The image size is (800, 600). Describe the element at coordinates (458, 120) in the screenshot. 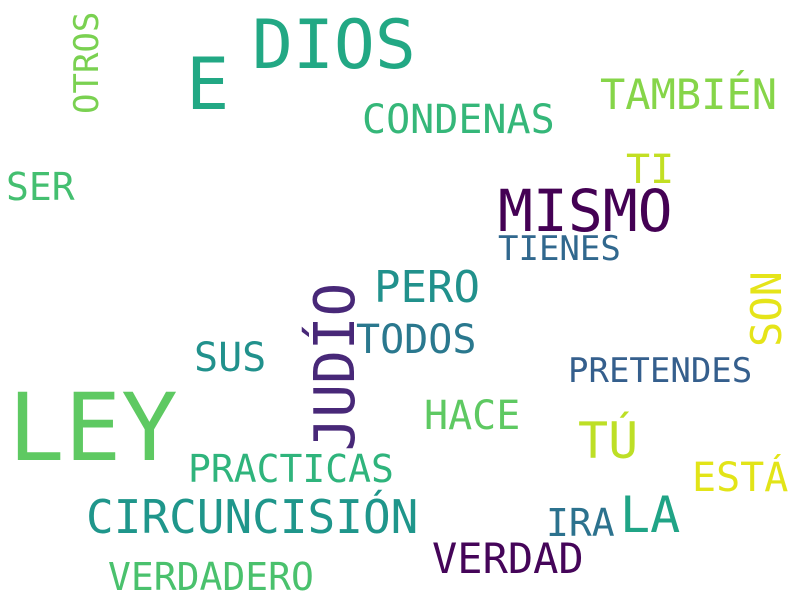

I see `word-condenas: CONDENAS` at that location.